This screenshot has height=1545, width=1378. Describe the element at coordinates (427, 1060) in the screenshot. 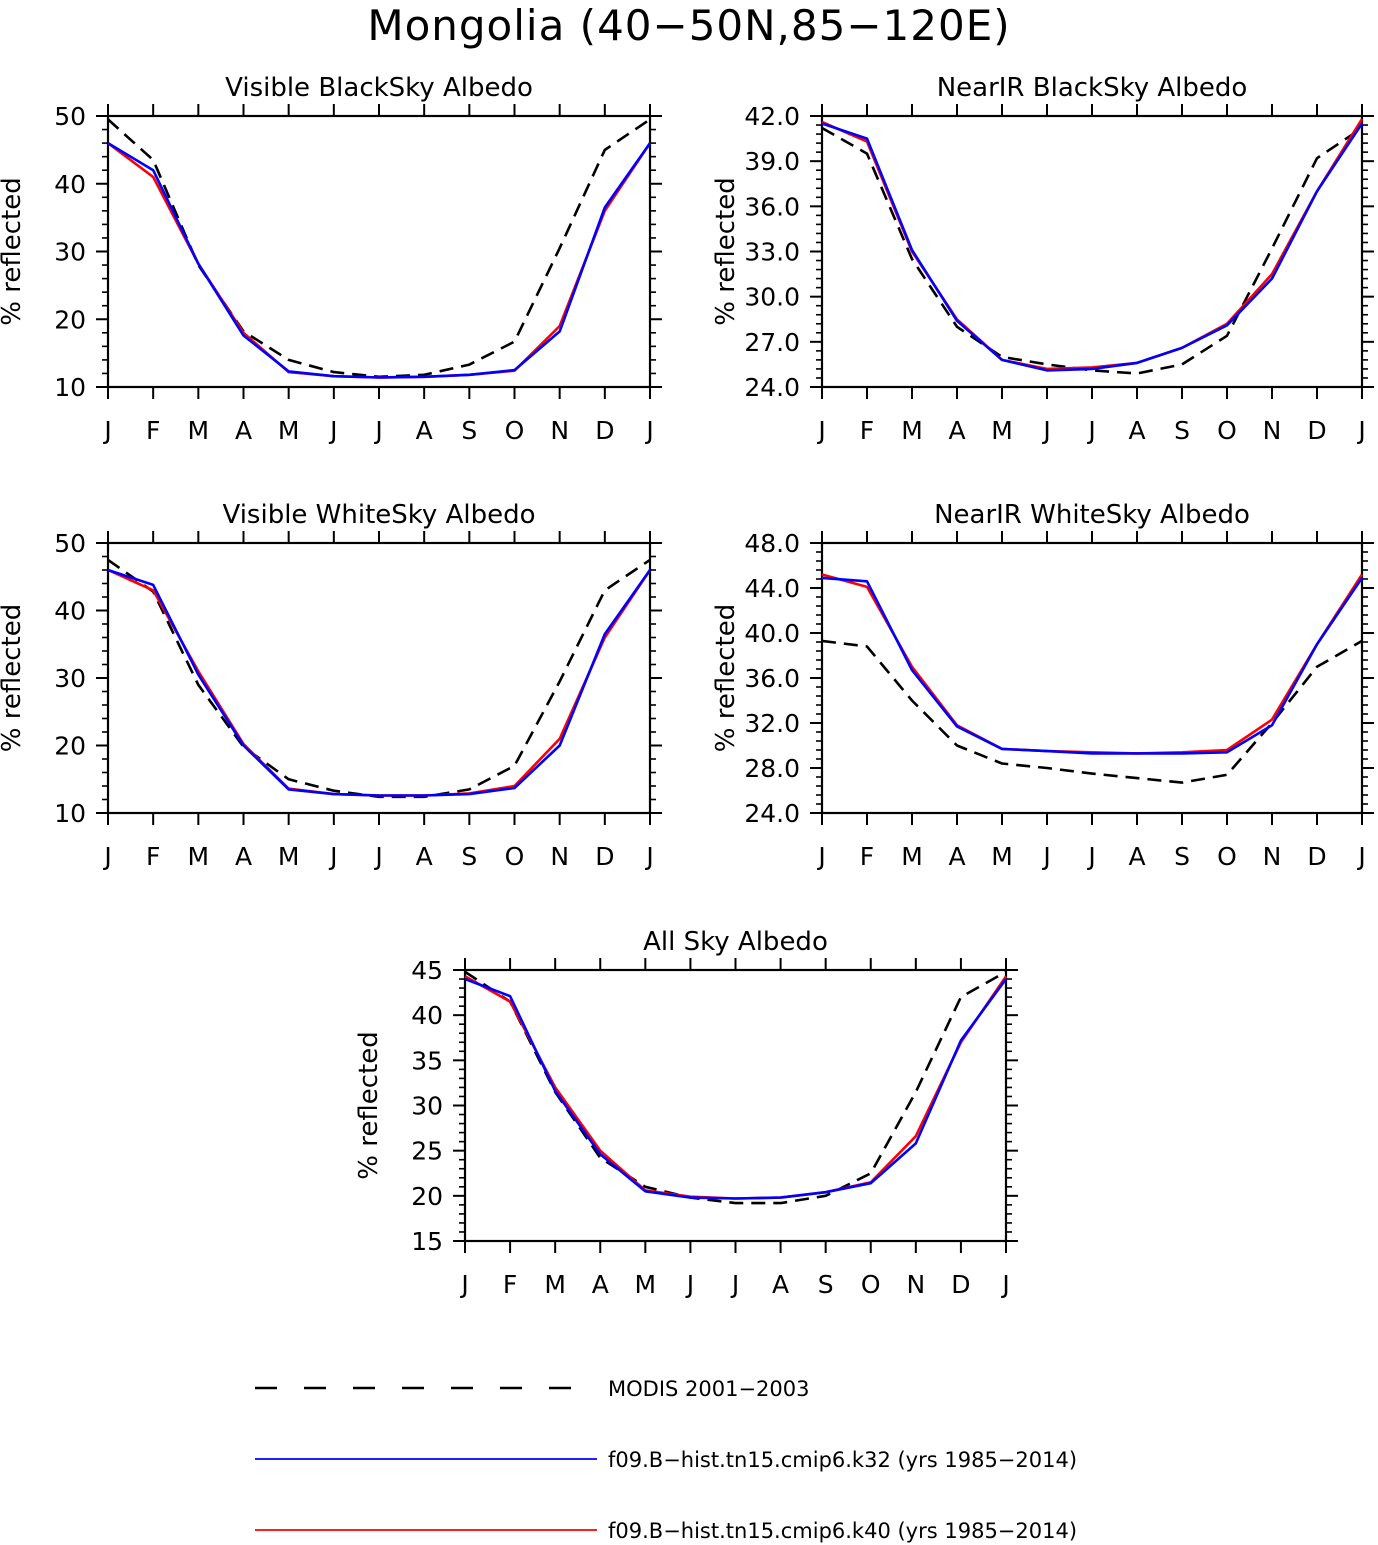

I see `y-tick-label: 35` at that location.